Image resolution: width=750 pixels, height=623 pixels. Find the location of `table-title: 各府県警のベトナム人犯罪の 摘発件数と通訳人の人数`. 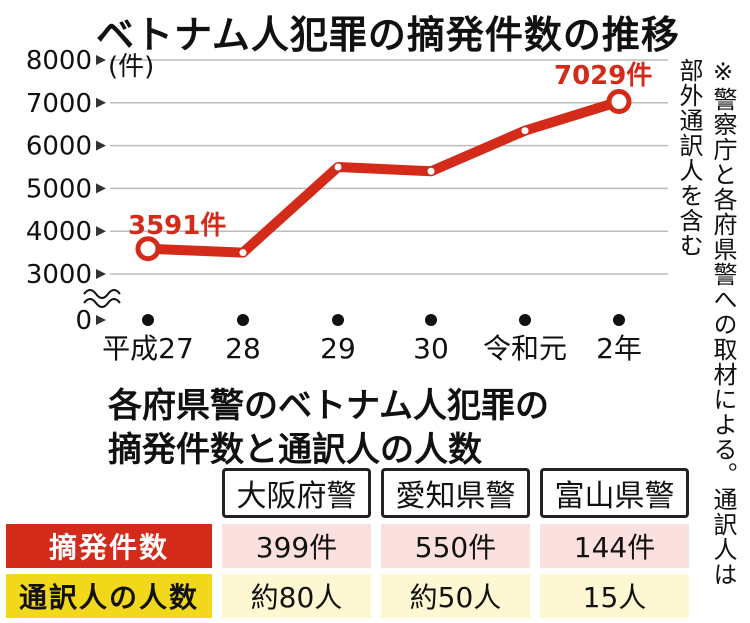

table-title: 各府県警のベトナム人犯罪の 摘発件数と通訳人の人数 is located at coordinates (328, 428).